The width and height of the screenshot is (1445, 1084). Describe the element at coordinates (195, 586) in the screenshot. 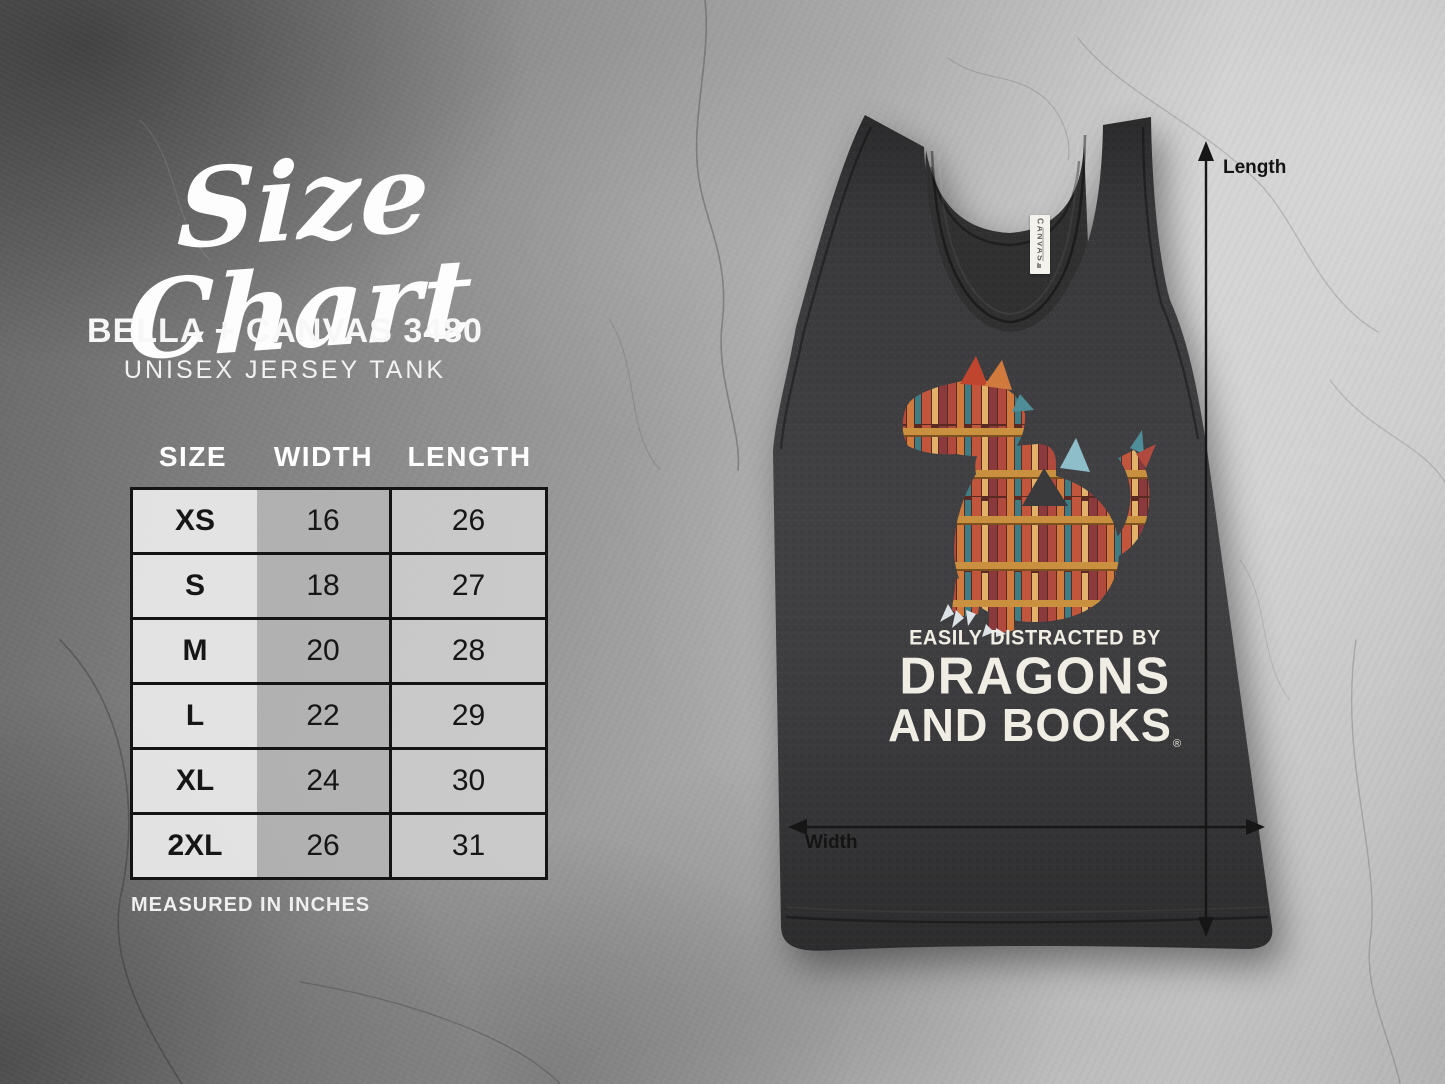

I see `size-cell: S` at that location.